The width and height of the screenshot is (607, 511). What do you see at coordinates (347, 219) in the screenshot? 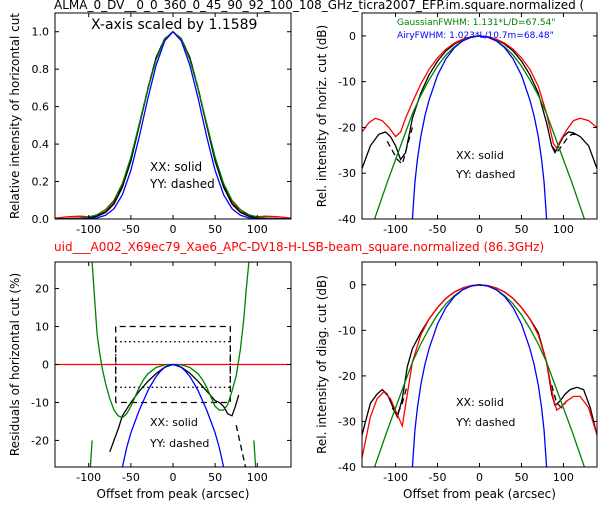
I see `top-right-ytick-label-4: -40` at bounding box center [347, 219].